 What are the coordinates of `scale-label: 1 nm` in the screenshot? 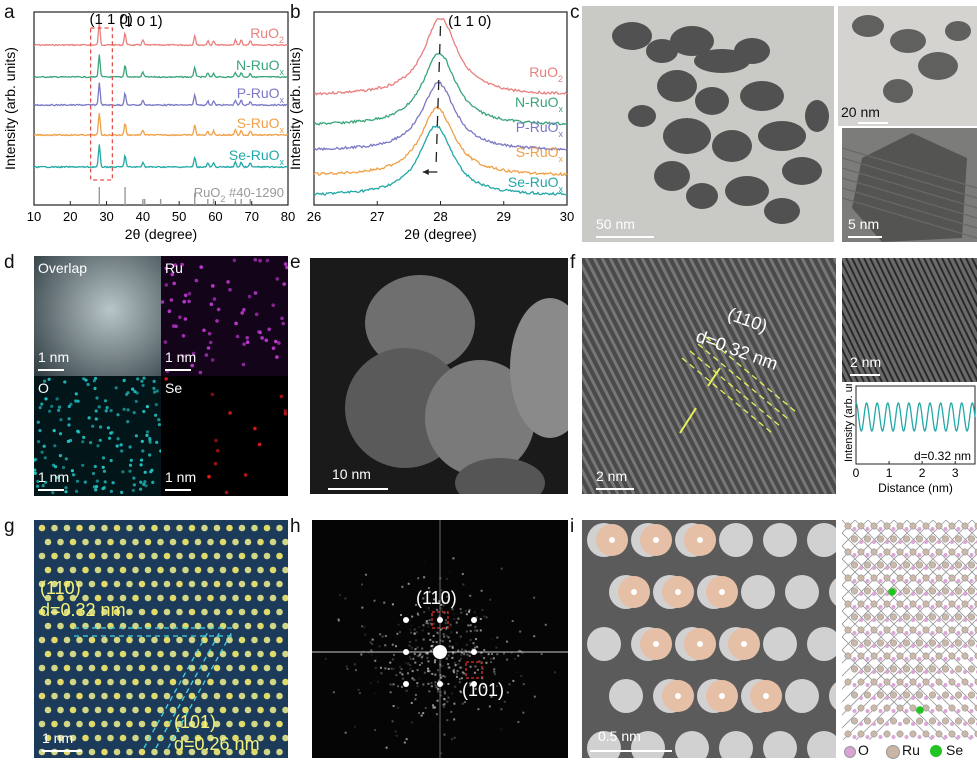 It's located at (54, 357).